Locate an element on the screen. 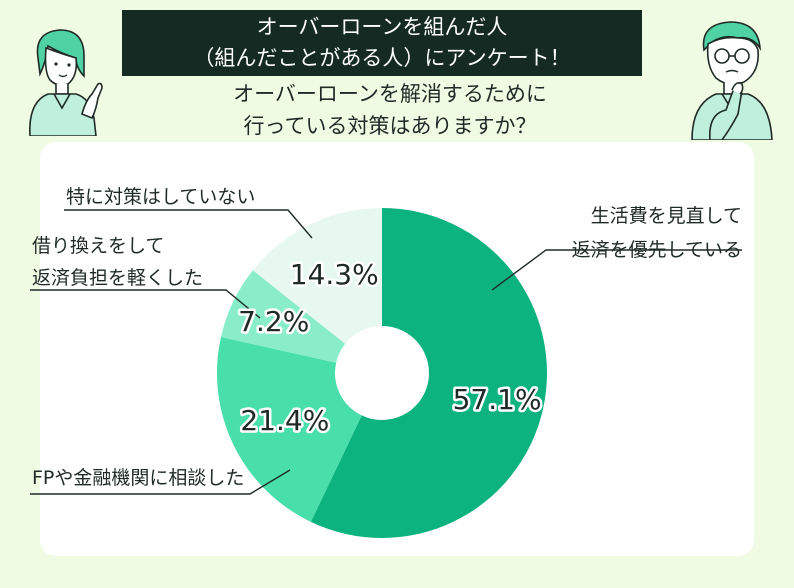 The image size is (794, 588). banner-line-1: オーバーローンを組んだ人 is located at coordinates (382, 27).